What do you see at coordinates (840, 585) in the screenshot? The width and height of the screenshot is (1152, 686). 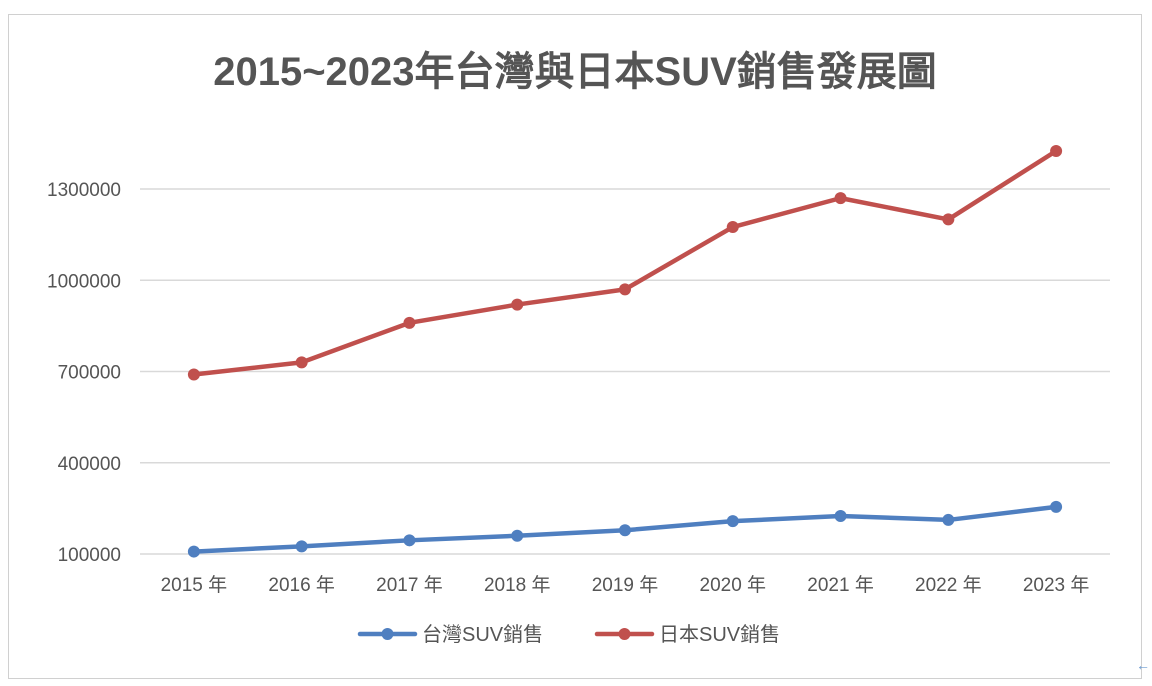 I see `x-tick-label: 2021 年` at bounding box center [840, 585].